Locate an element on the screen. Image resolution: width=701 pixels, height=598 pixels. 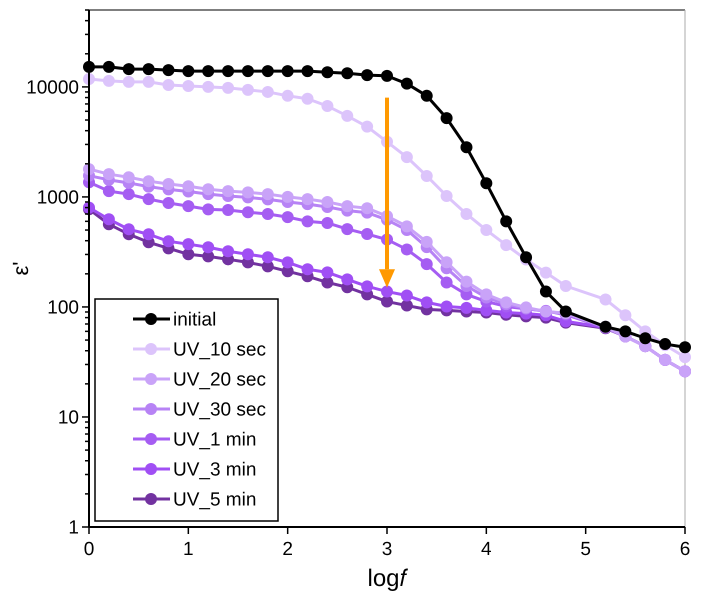
x-tick-label: 5 is located at coordinates (585, 549).